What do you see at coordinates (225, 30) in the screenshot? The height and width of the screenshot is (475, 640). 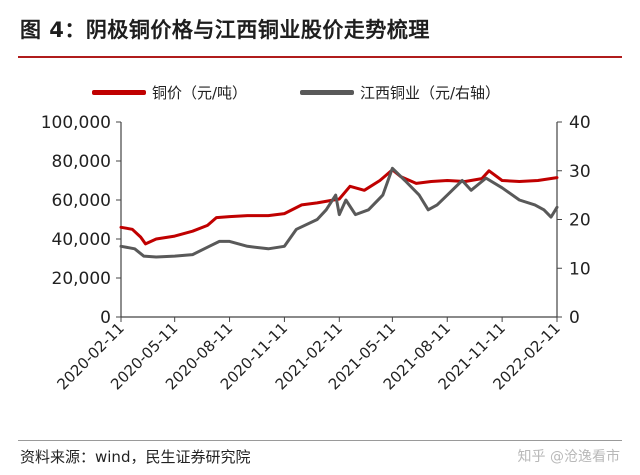 I see `figure-title: 图 4：阴极铜价格与江西铜业股价走势梳理` at bounding box center [225, 30].